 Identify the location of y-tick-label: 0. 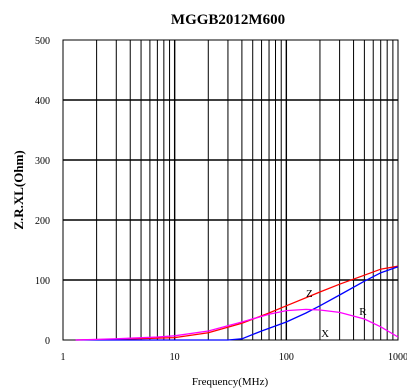
(47, 341).